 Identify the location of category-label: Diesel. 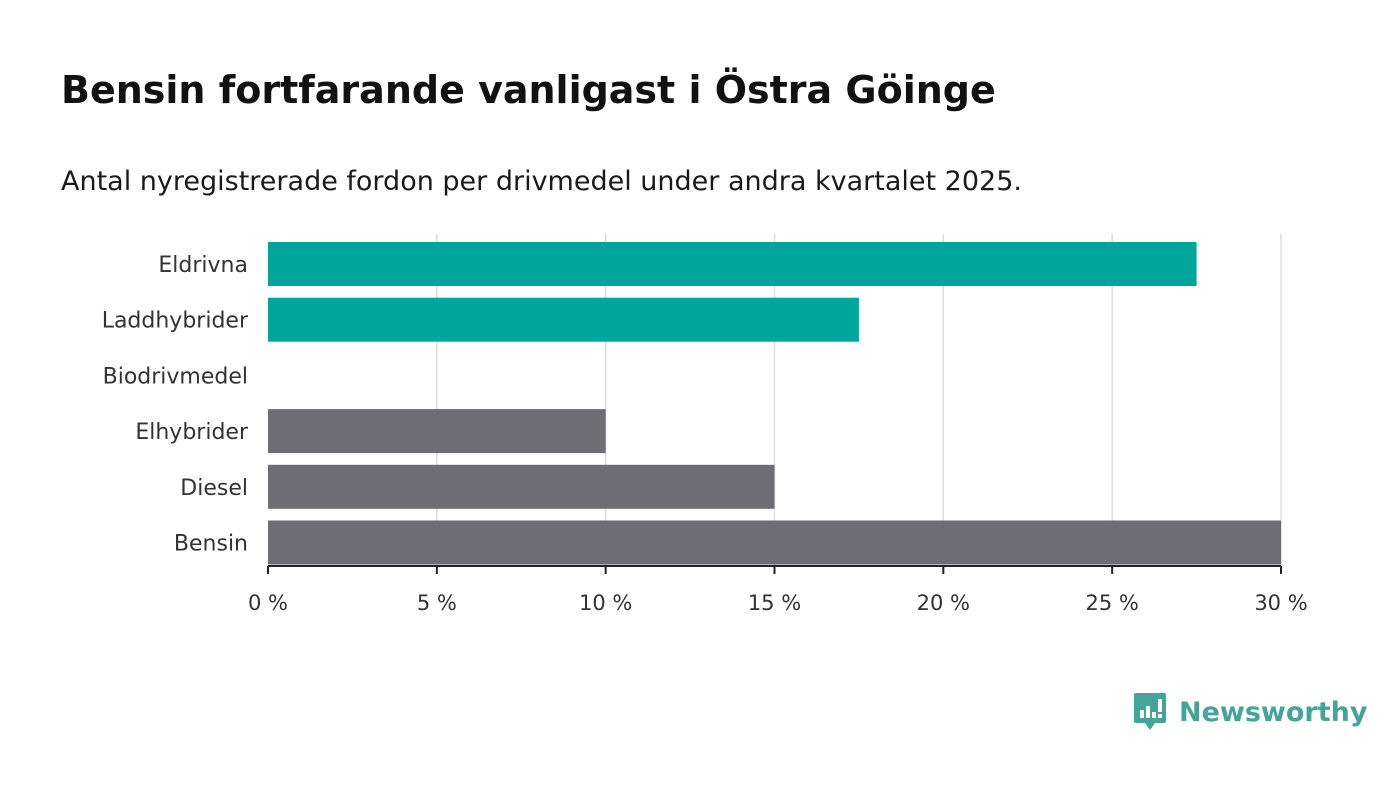
(214, 488).